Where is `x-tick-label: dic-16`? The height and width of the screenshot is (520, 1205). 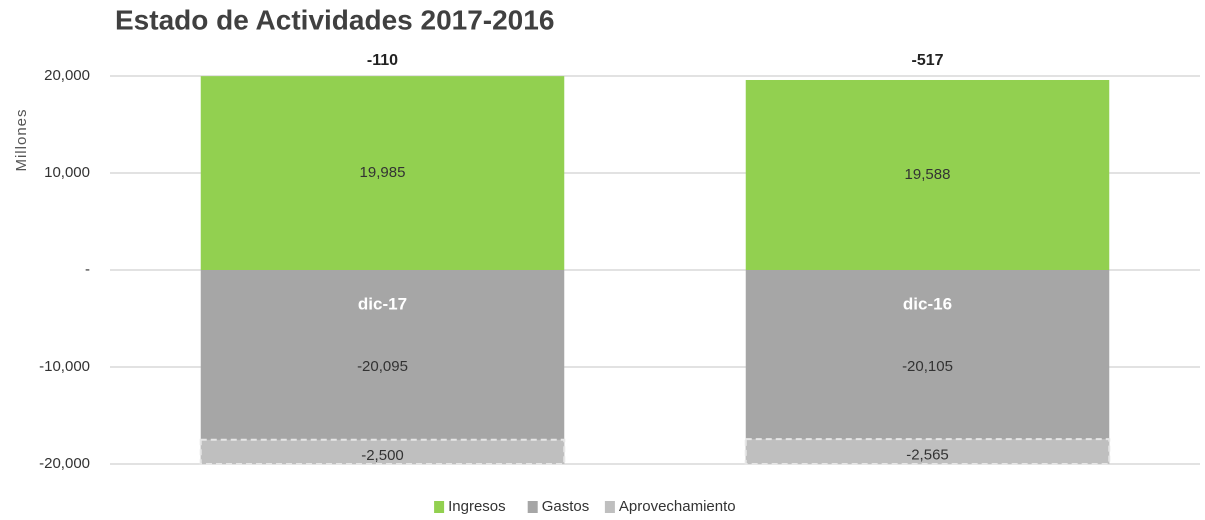
x-tick-label: dic-16 is located at coordinates (927, 303).